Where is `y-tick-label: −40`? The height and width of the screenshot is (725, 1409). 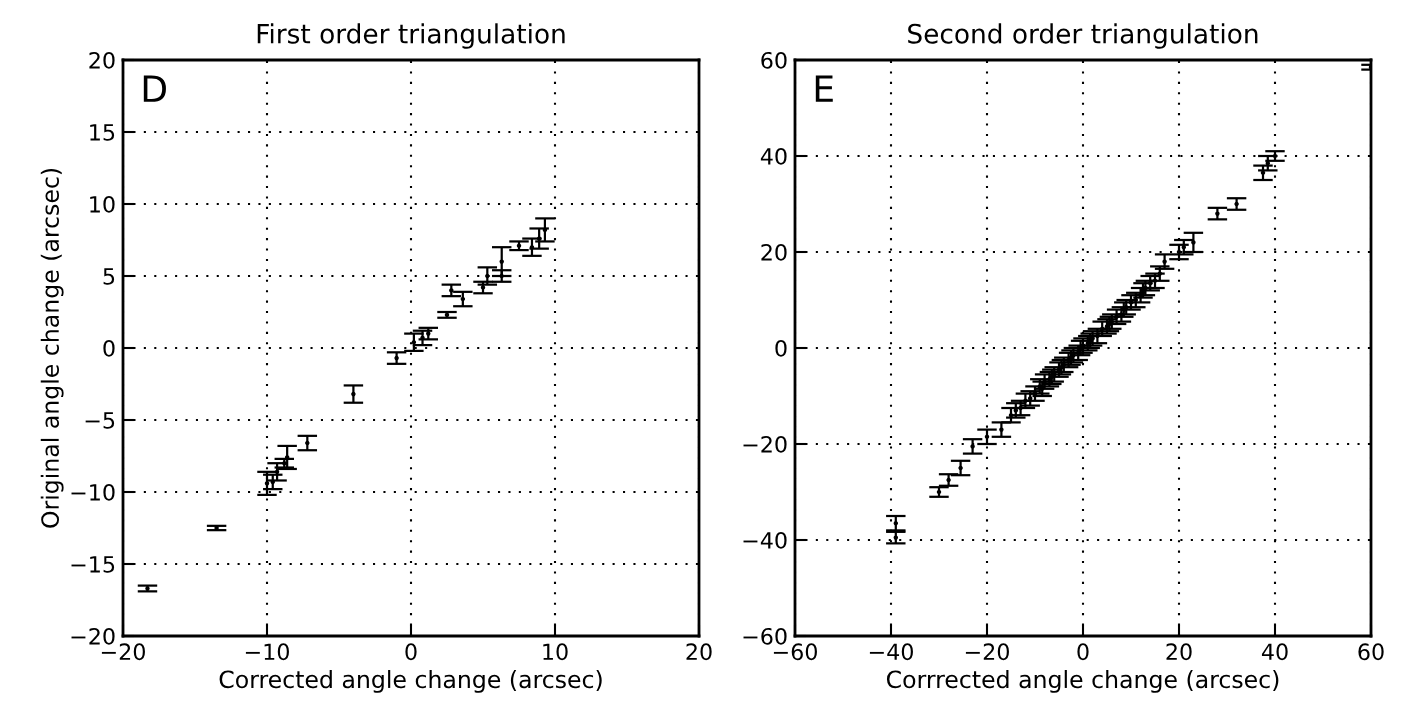
y-tick-label: −40 is located at coordinates (765, 540).